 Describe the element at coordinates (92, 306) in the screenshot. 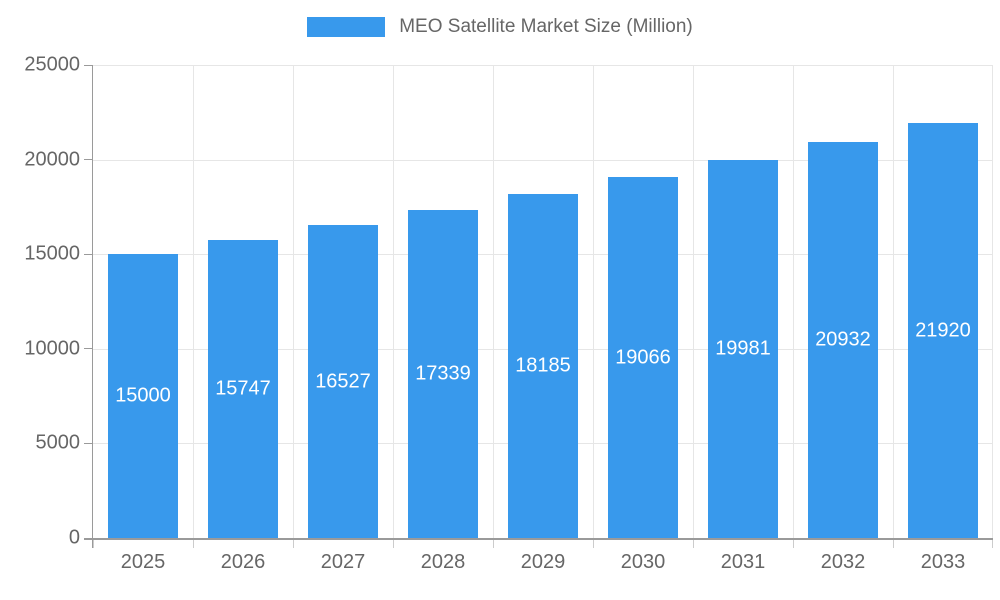

I see `y-axis` at that location.